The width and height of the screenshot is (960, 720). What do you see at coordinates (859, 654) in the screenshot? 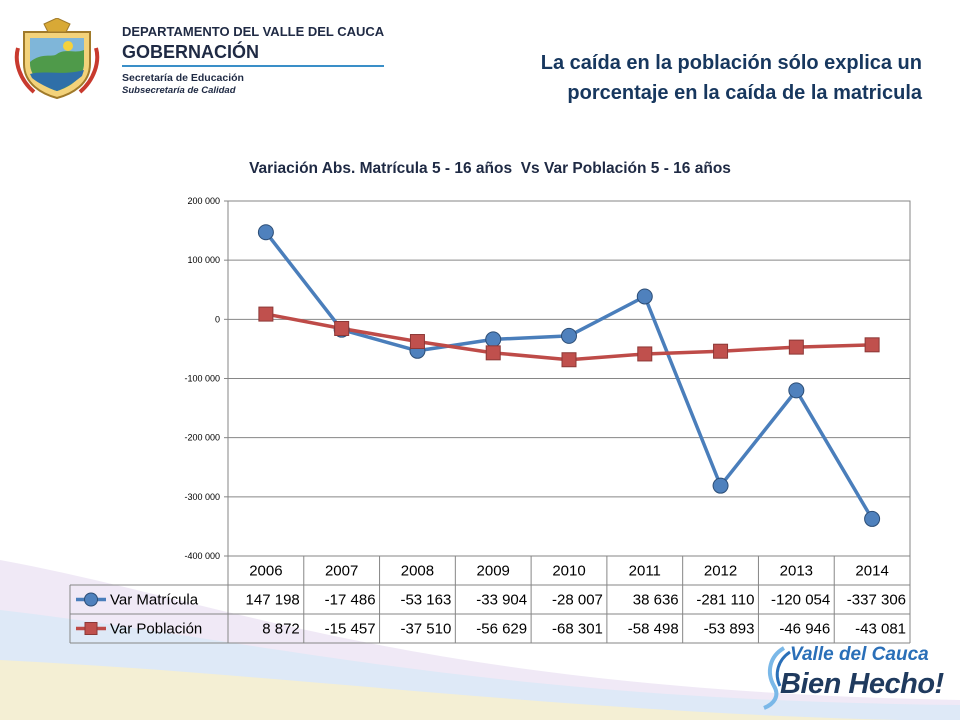
I see `brand-line-1: Valle del Cauca` at bounding box center [859, 654].